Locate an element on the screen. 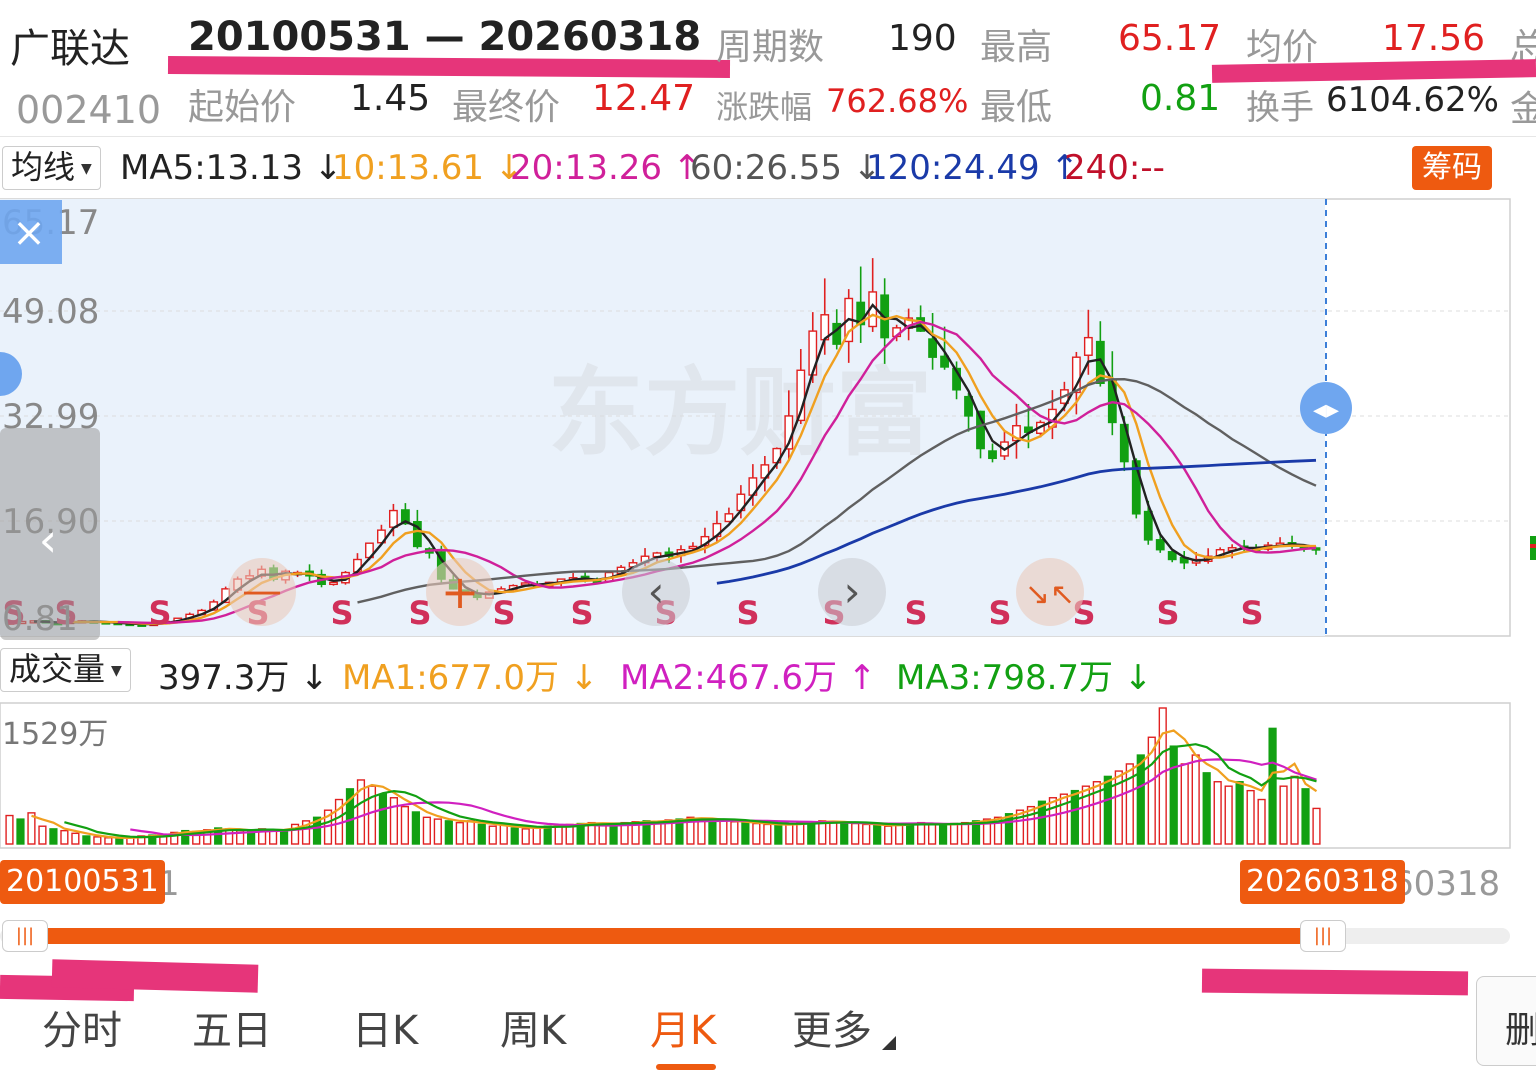 The width and height of the screenshot is (1536, 1080). tab-more: 更多 is located at coordinates (832, 1031).